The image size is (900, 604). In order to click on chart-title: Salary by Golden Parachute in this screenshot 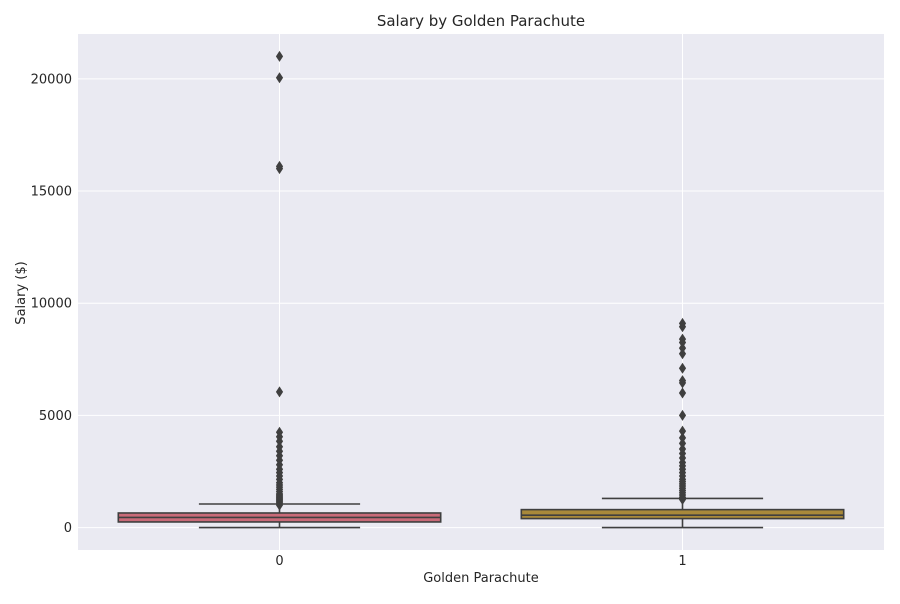, I will do `click(481, 21)`.